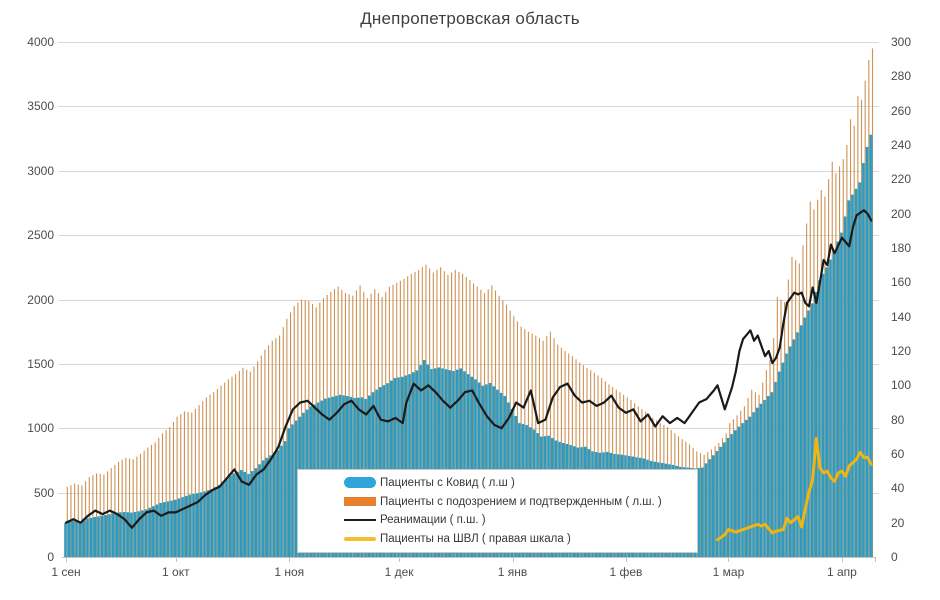 This screenshot has width=940, height=600. What do you see at coordinates (520, 483) in the screenshot?
I see `legend-item-covid: Пациенты с Ковид ( л.ш )` at bounding box center [520, 483].